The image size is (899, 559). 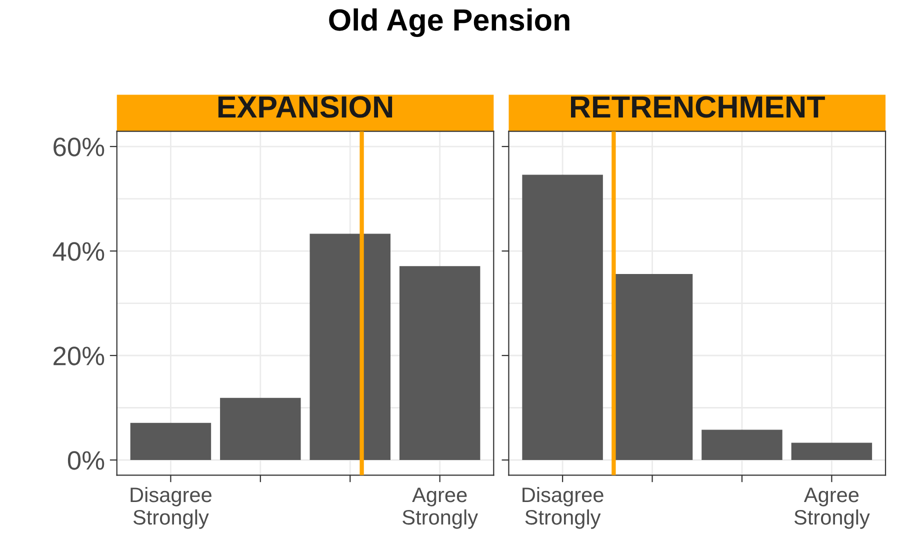 What do you see at coordinates (79, 147) in the screenshot?
I see `y-tick-label: 60%` at bounding box center [79, 147].